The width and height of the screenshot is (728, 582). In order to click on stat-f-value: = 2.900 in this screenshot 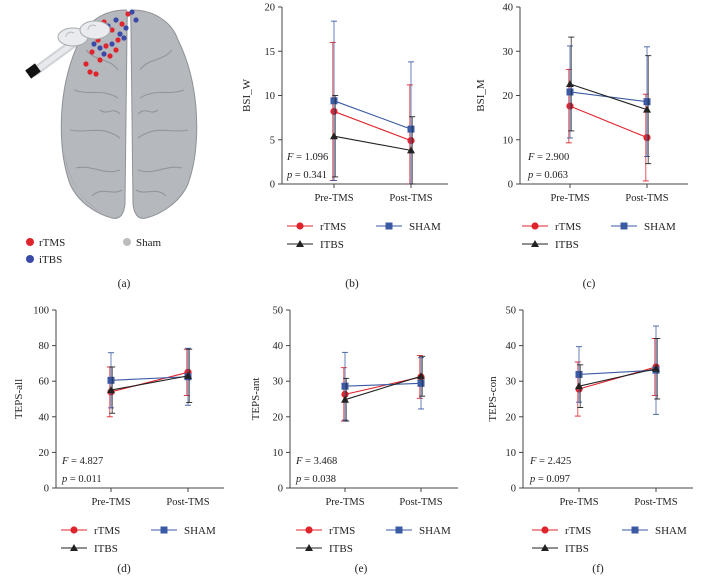, I will do `click(551, 157)`.